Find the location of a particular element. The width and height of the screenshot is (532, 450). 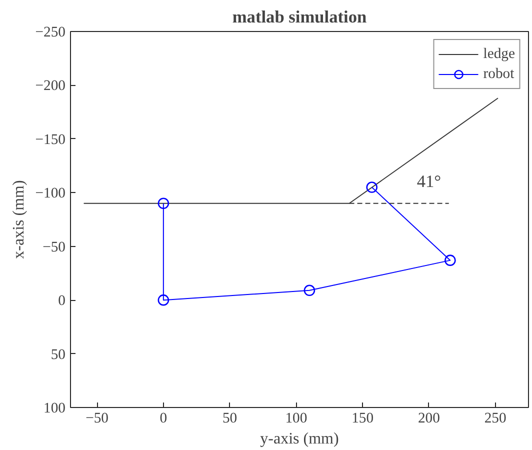

annotation: 41° is located at coordinates (429, 181).